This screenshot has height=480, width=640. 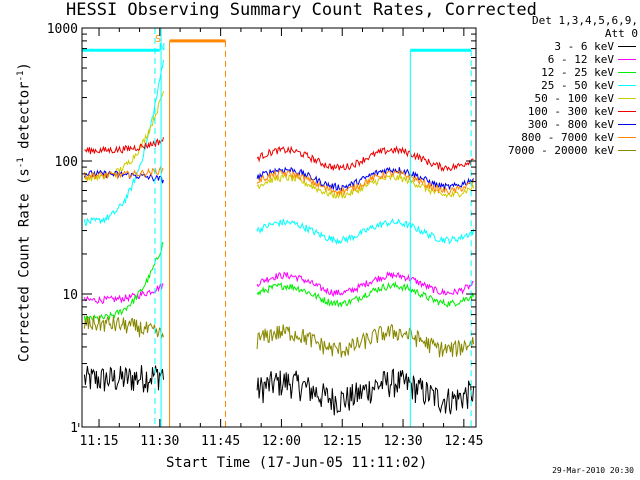 What do you see at coordinates (567, 137) in the screenshot?
I see `legend-item-label: 800 - 7000 keV` at bounding box center [567, 137].